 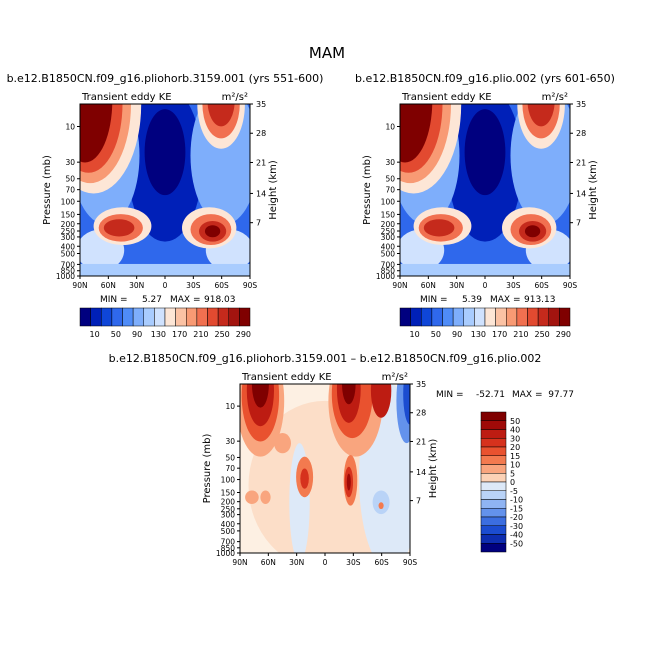 What do you see at coordinates (515, 447) in the screenshot?
I see `colorbar-label: 20` at bounding box center [515, 447].